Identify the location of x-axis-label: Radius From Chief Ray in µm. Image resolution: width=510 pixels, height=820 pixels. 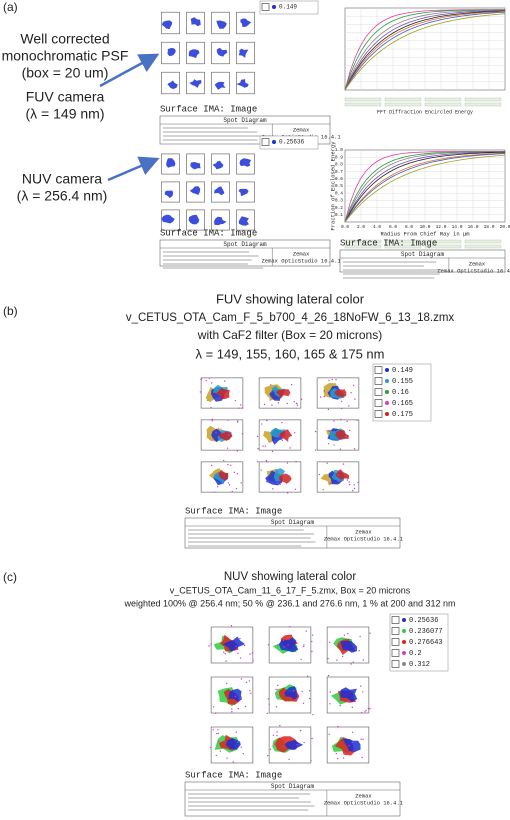
(425, 233).